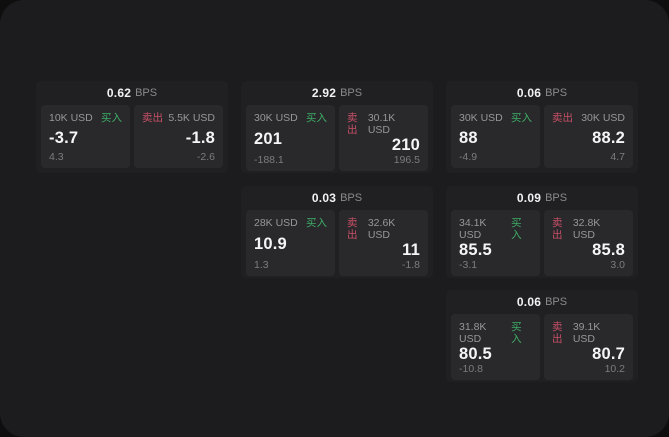 Image resolution: width=669 pixels, height=437 pixels. What do you see at coordinates (324, 198) in the screenshot?
I see `bps-value: 0.03` at bounding box center [324, 198].